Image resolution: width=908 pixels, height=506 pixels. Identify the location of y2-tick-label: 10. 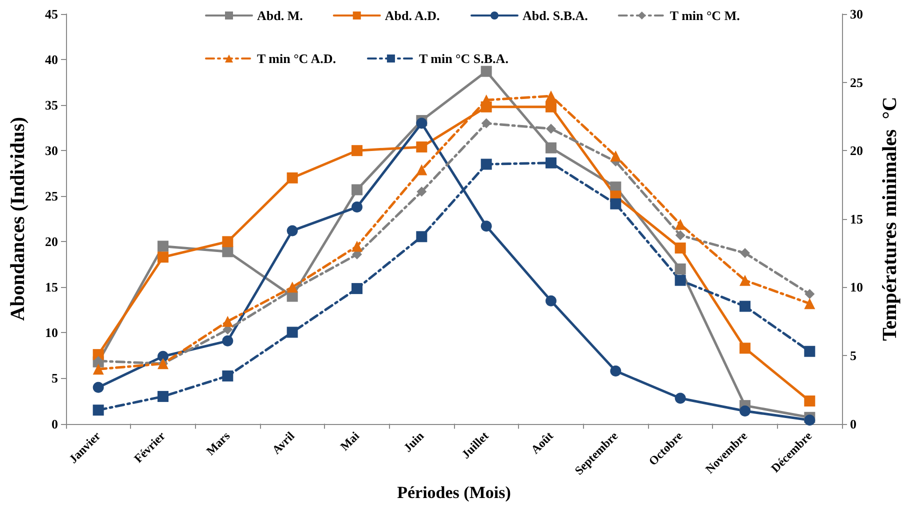
(856, 287).